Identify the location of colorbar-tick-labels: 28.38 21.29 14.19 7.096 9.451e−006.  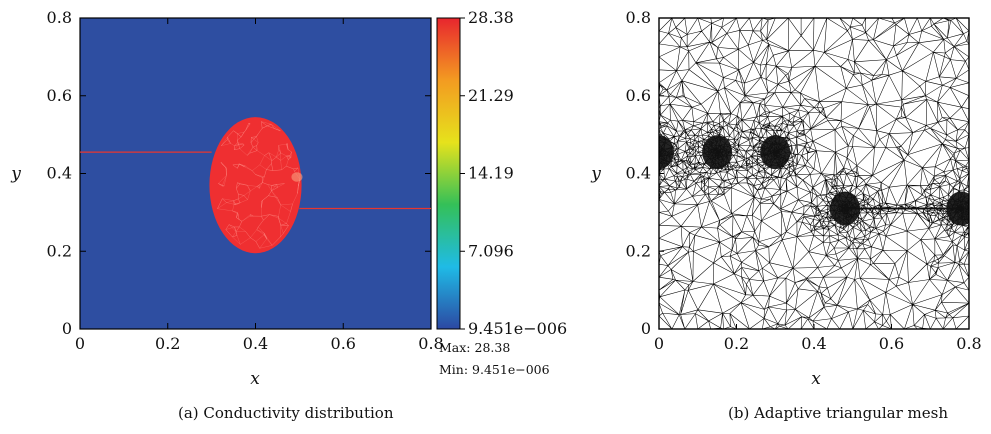
(517, 173).